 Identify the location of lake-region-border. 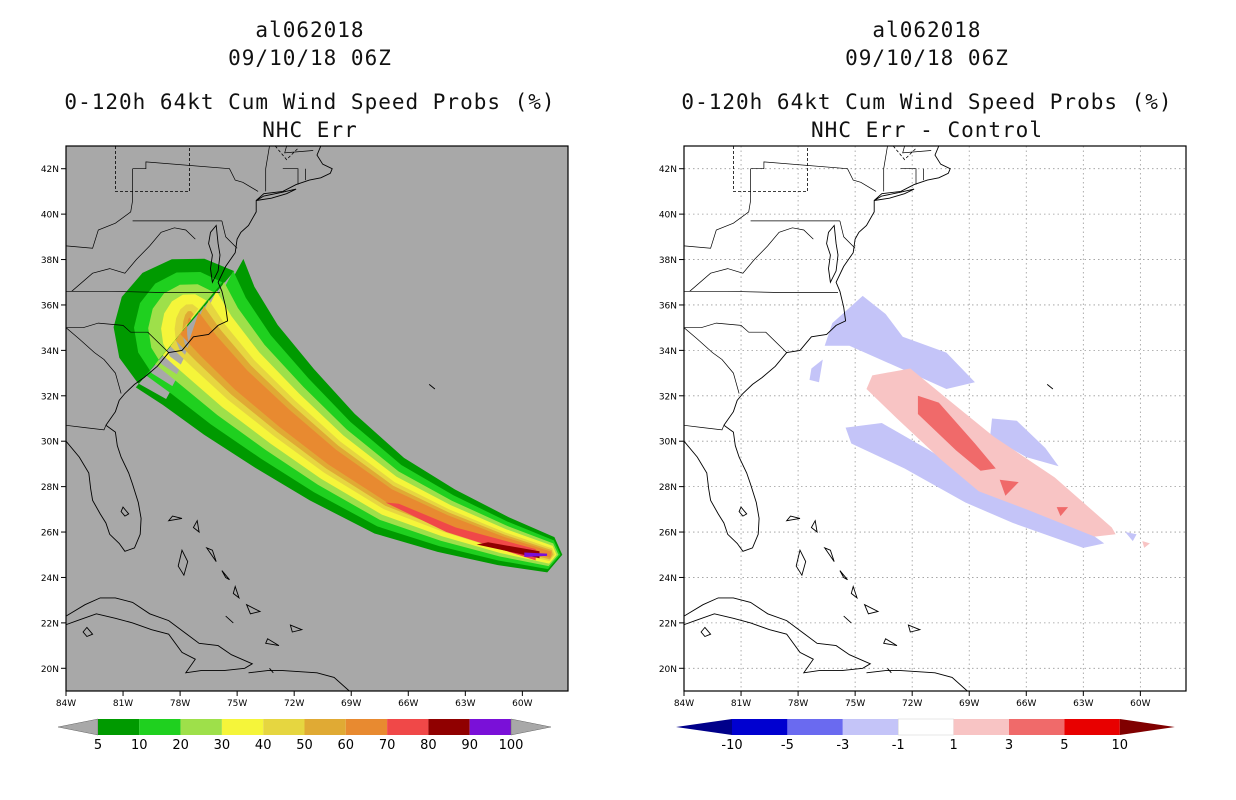
(770, 169).